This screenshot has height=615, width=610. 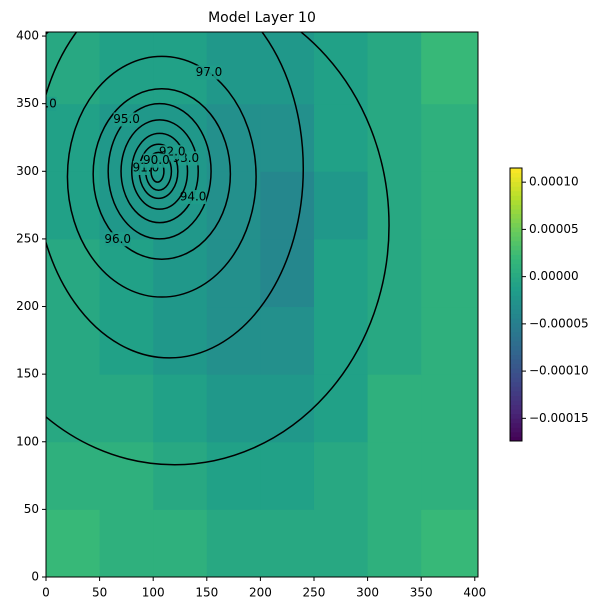 What do you see at coordinates (559, 323) in the screenshot?
I see `colorbar-tick-label: −0.00005` at bounding box center [559, 323].